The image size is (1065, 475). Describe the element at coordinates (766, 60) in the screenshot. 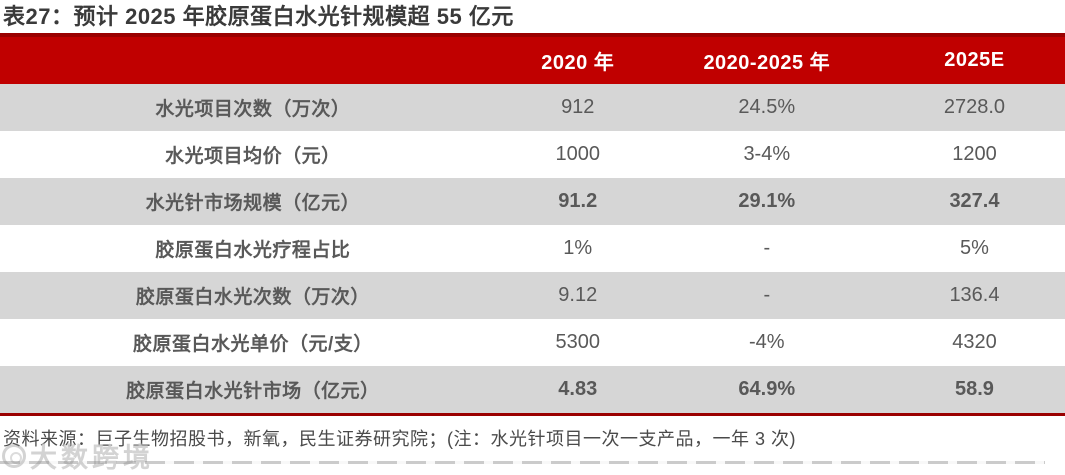

I see `header-cell-cagr: 2020-2025 年` at that location.